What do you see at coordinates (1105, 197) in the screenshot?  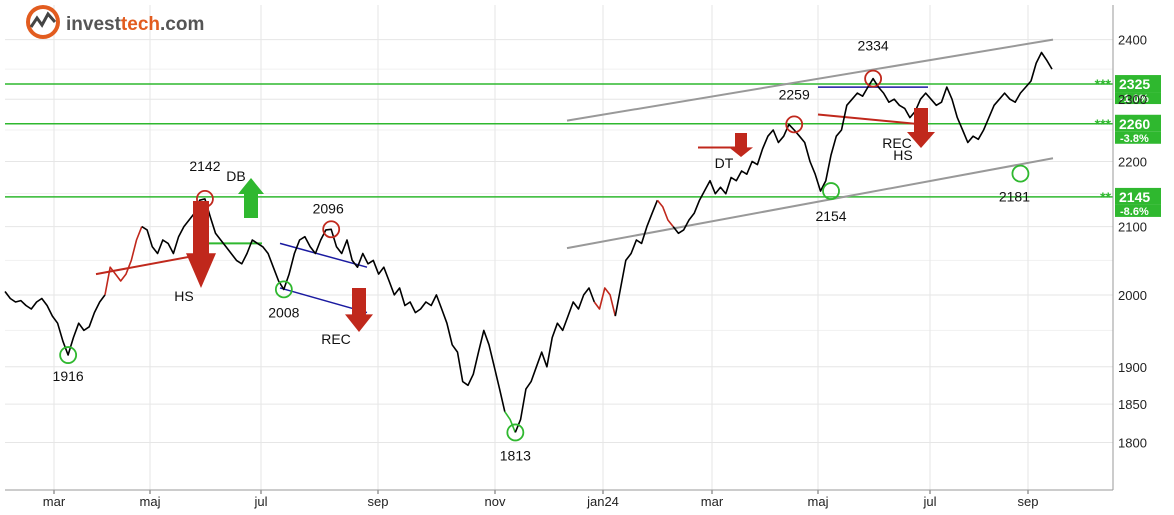 I see `level-stars: **` at bounding box center [1105, 197].